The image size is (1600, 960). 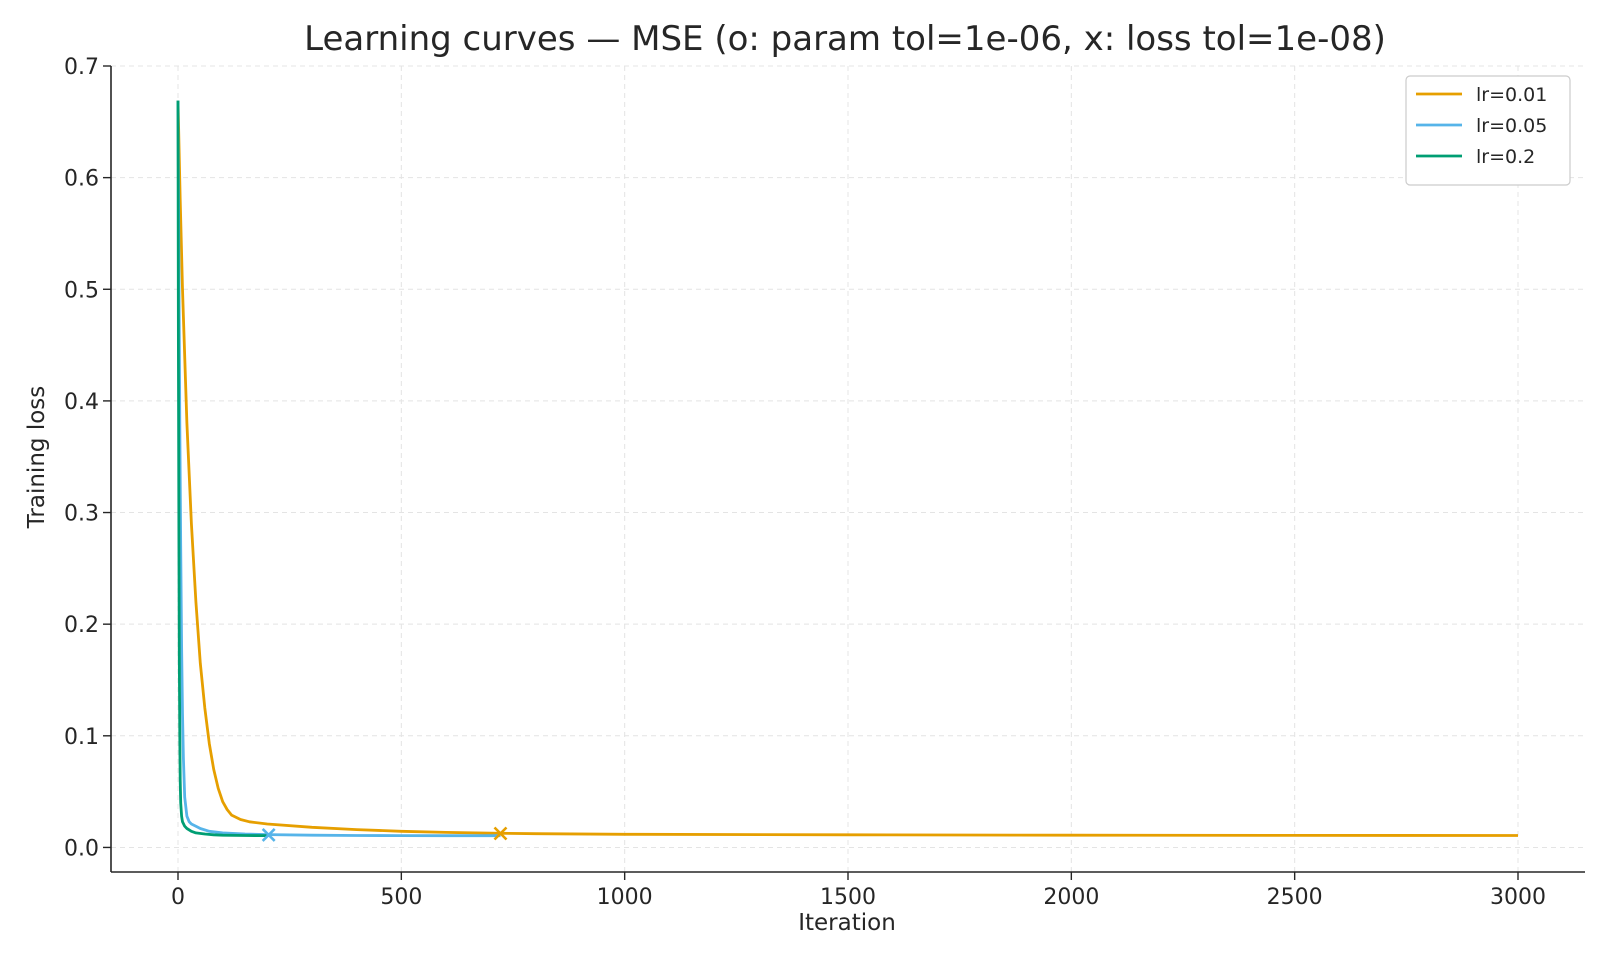 What do you see at coordinates (81, 402) in the screenshot?
I see `y-tick-label: 0.4` at bounding box center [81, 402].